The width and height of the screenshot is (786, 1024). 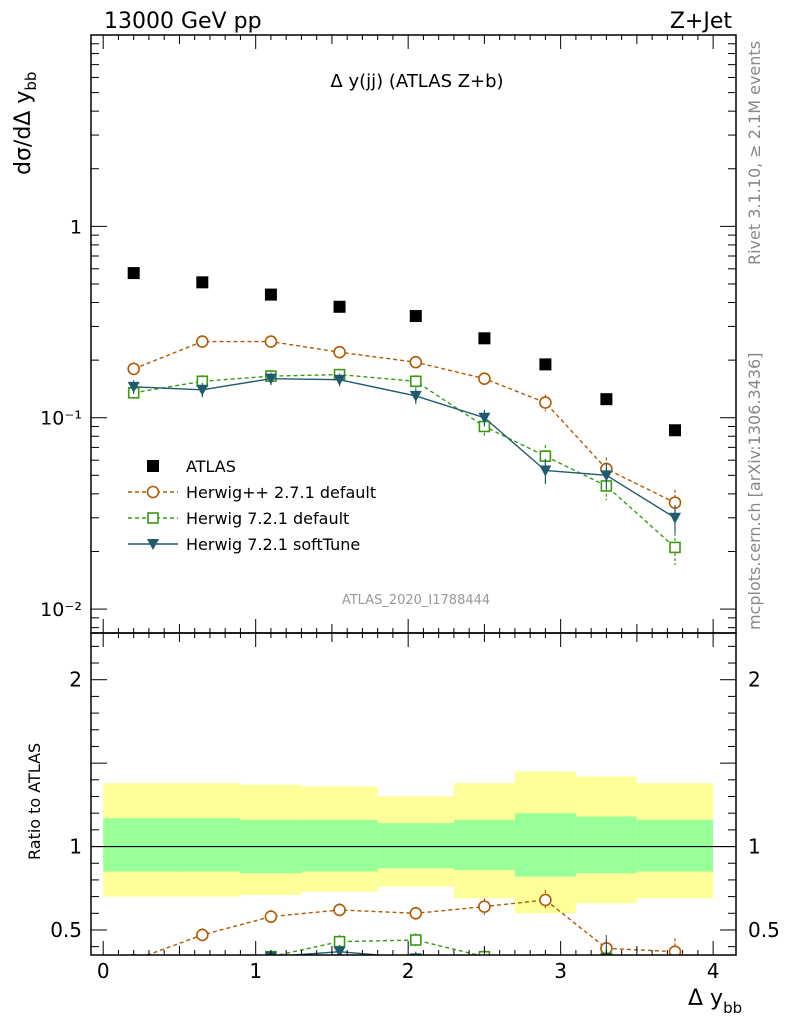 What do you see at coordinates (560, 971) in the screenshot?
I see `x-tick-label: 3` at bounding box center [560, 971].